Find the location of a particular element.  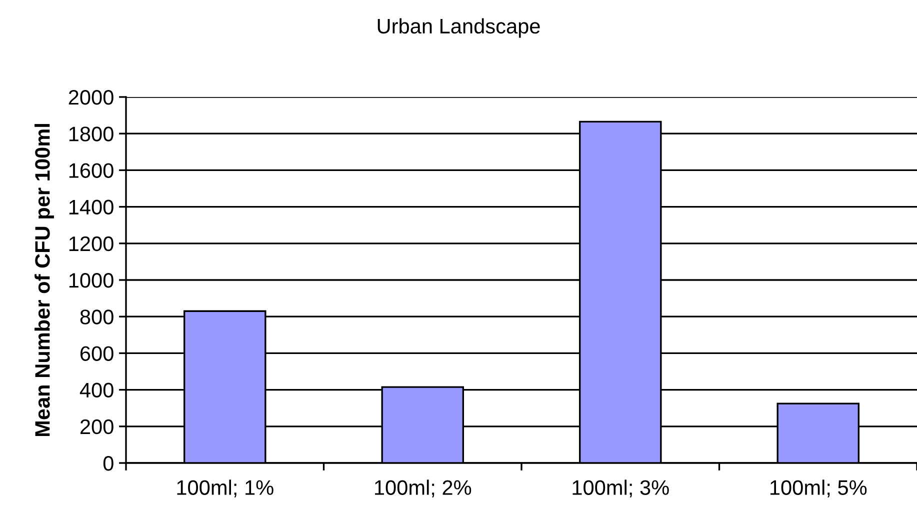

chart-title: Urban Landscape is located at coordinates (459, 28).